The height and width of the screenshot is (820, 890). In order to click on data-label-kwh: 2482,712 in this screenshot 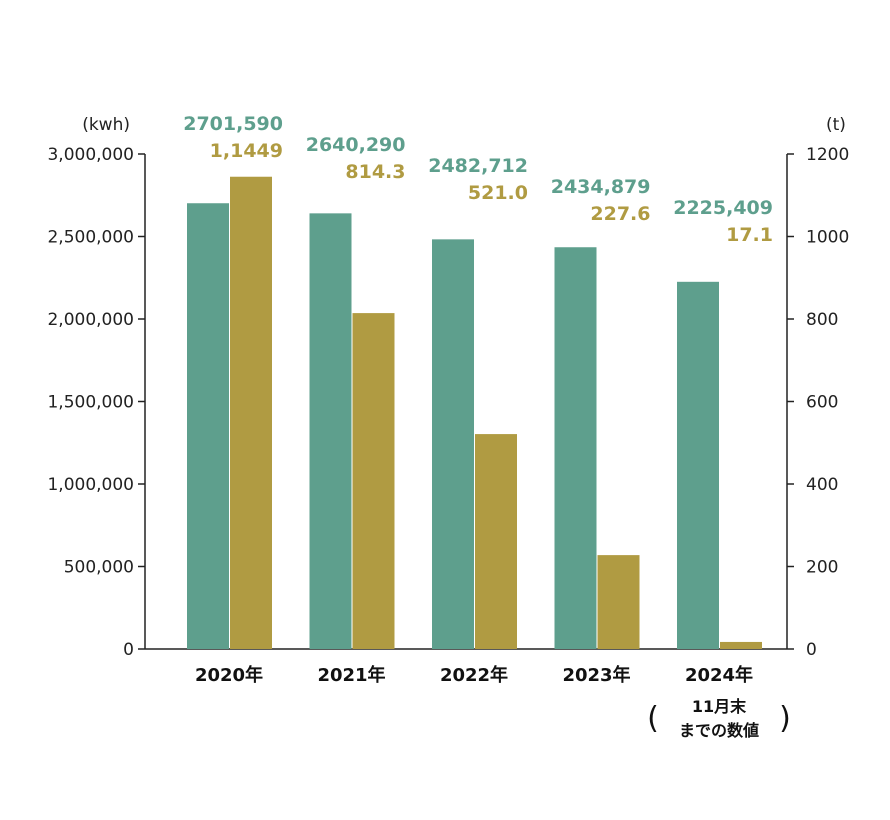, I will do `click(478, 166)`.